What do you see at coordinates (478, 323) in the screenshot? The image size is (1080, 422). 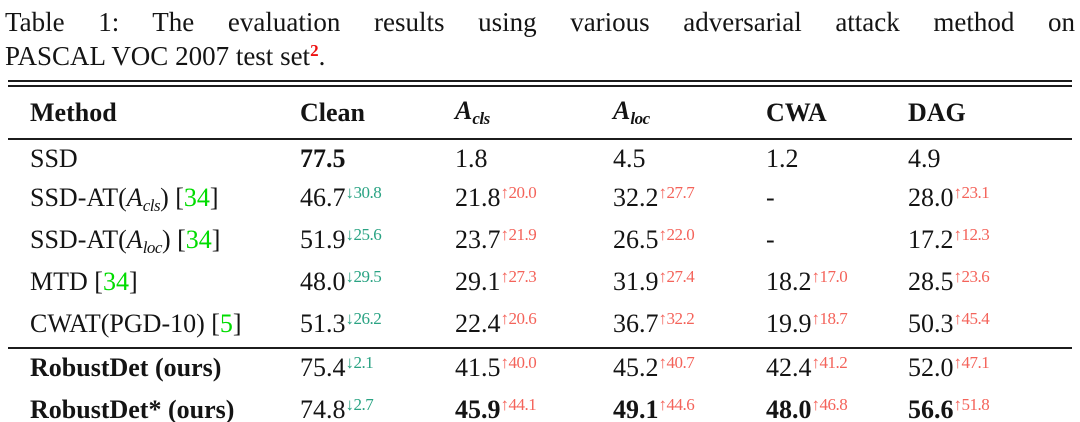 I see `map-value: 22.4` at bounding box center [478, 323].